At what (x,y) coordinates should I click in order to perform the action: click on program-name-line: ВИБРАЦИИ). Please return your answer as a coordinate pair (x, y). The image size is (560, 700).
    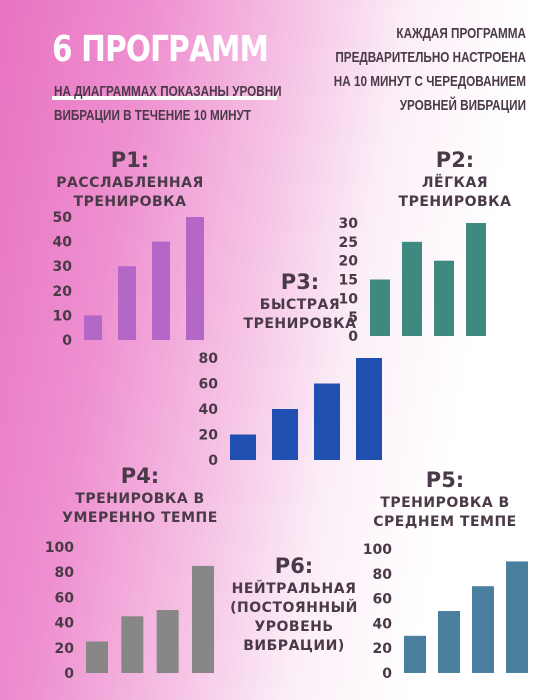
    Looking at the image, I should click on (294, 646).